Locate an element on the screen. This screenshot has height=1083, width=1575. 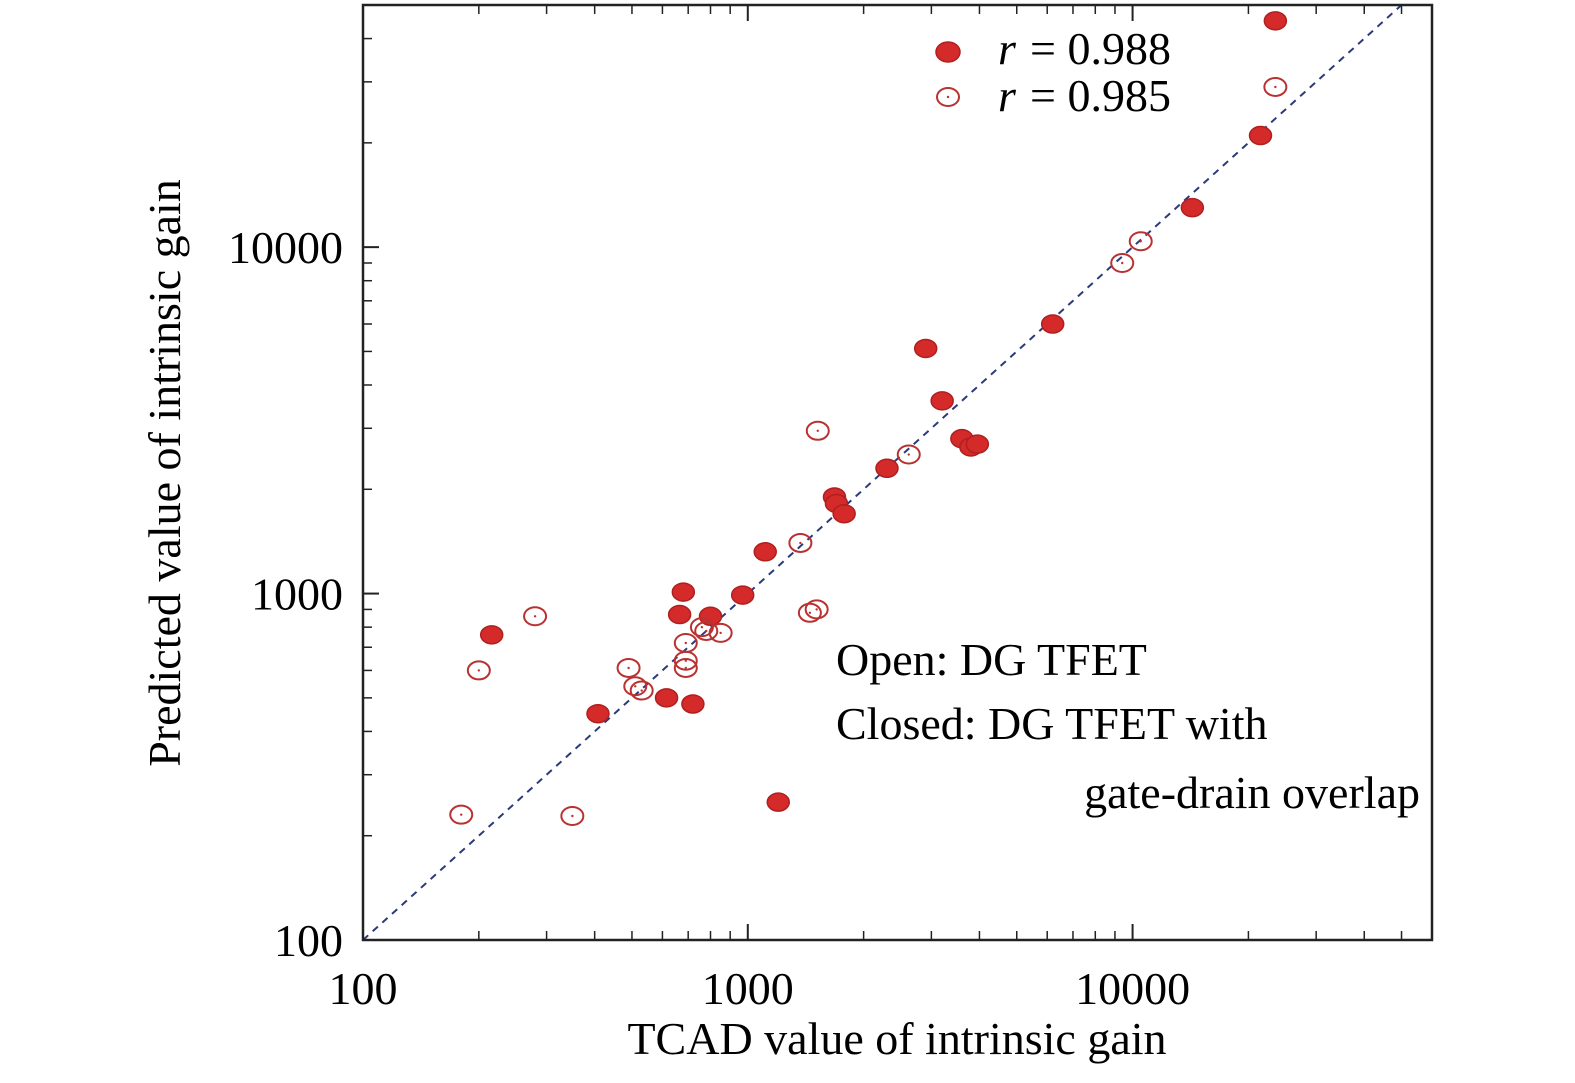
y-tick-label-100: 100 is located at coordinates (308, 940).